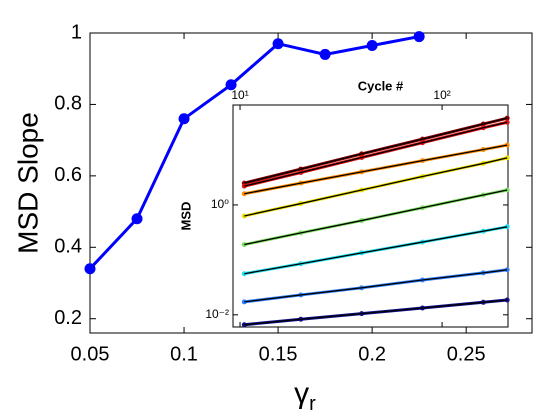 This screenshot has width=560, height=420. What do you see at coordinates (68, 175) in the screenshot?
I see `y-tick-label: 0.6` at bounding box center [68, 175].